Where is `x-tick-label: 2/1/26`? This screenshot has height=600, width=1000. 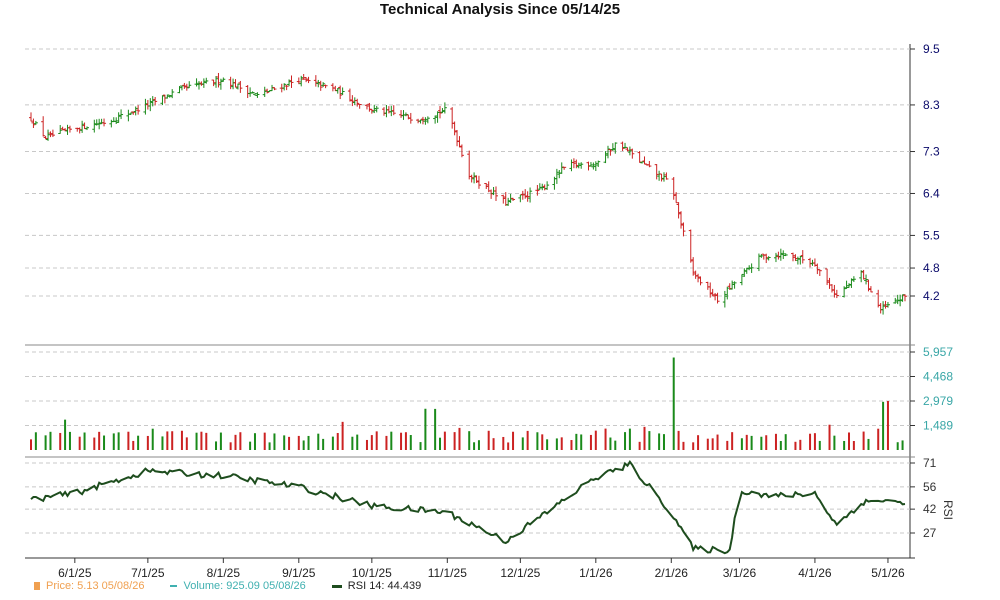
x-tick-label: 2/1/26 is located at coordinates (672, 573).